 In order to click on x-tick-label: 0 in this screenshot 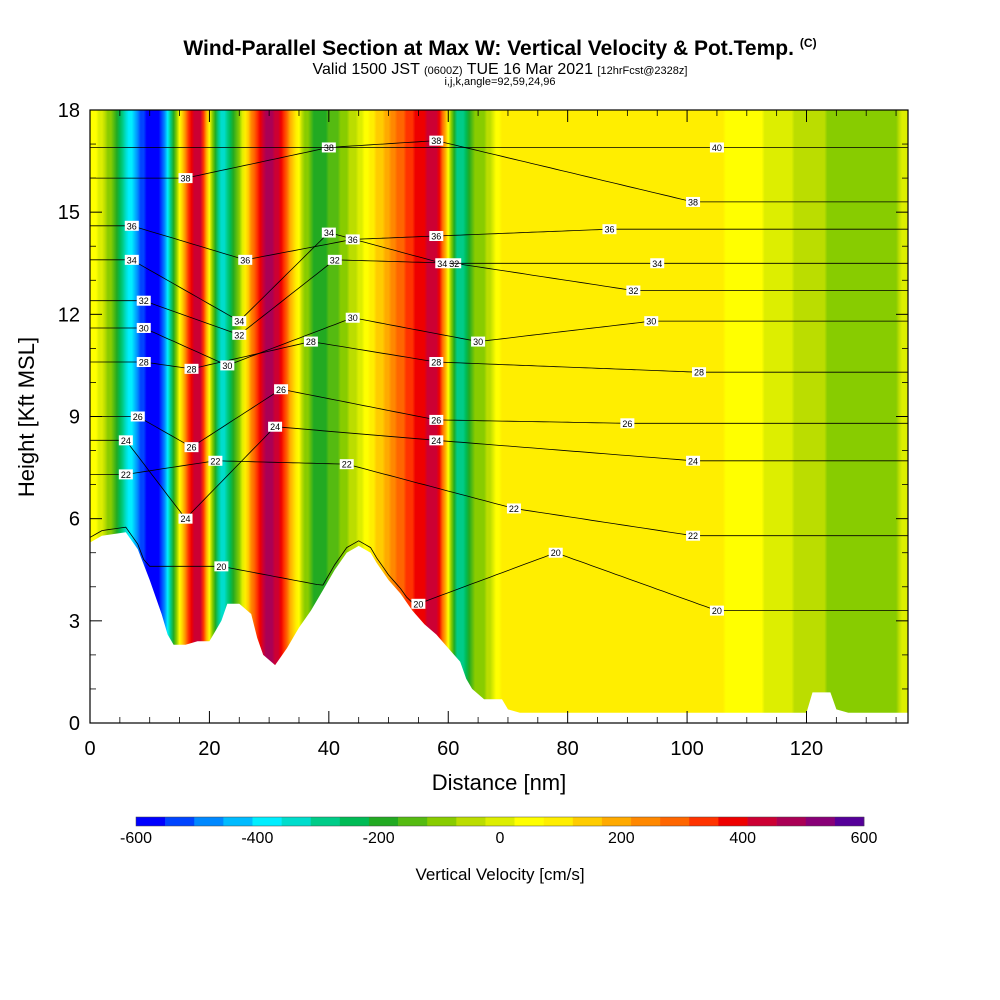, I will do `click(89, 749)`.